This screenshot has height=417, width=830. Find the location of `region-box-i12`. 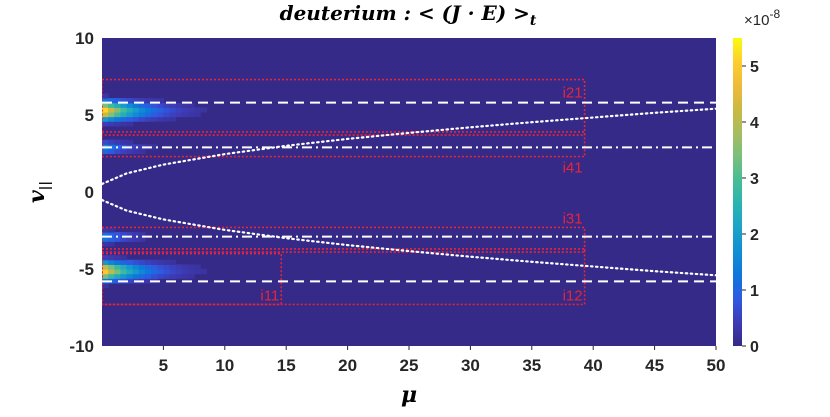

region-box-i12 is located at coordinates (344, 277).